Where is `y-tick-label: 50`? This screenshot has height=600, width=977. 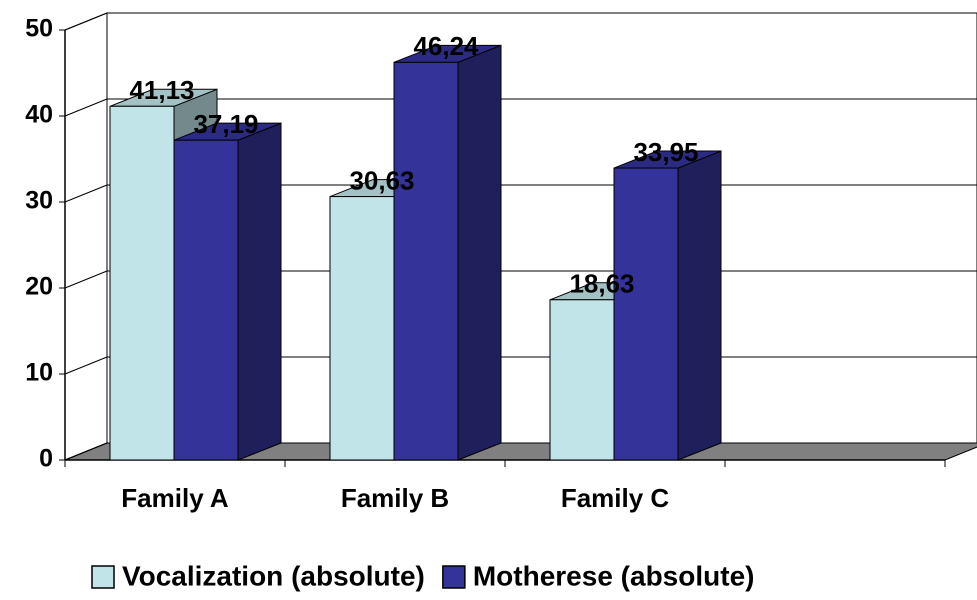
y-tick-label: 50 is located at coordinates (39, 29).